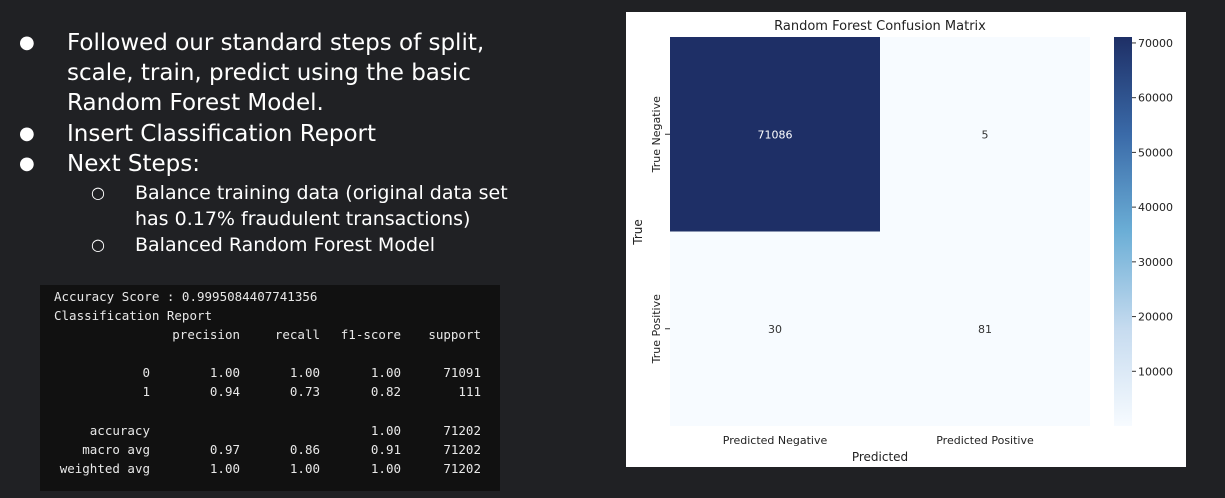 The height and width of the screenshot is (498, 1225). Describe the element at coordinates (385, 449) in the screenshot. I see `cell-f1: 0.91` at that location.